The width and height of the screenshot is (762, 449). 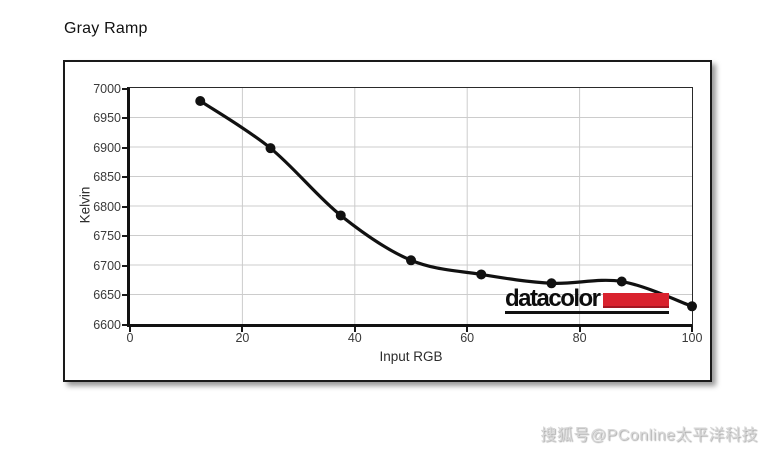 I want to click on y-tick-label: 6650, so click(x=107, y=295).